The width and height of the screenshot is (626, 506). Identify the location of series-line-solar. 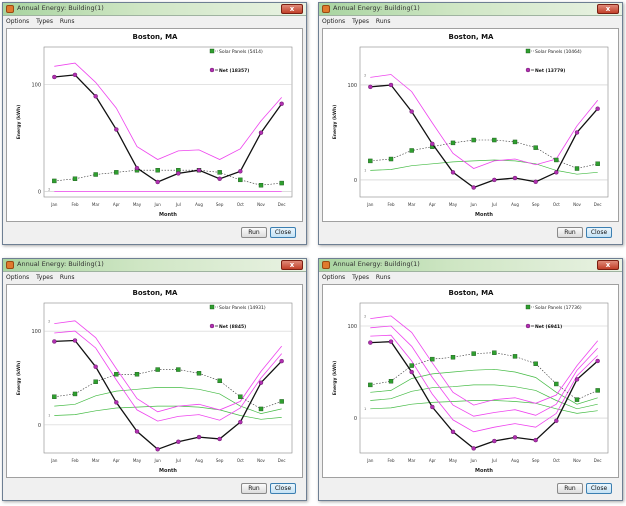
(484, 376).